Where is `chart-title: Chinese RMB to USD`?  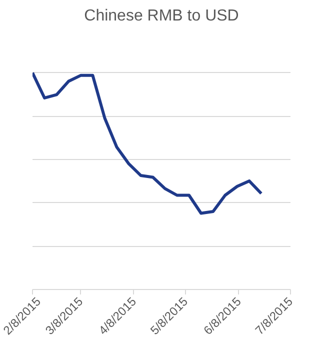 chart-title: Chinese RMB to USD is located at coordinates (161, 16).